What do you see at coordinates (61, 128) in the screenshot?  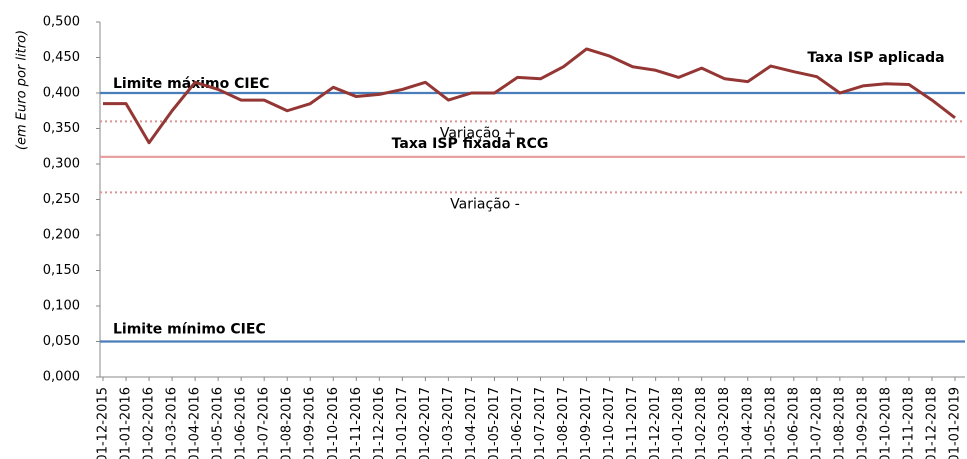 I see `y-tick-label: 0,350` at bounding box center [61, 128].